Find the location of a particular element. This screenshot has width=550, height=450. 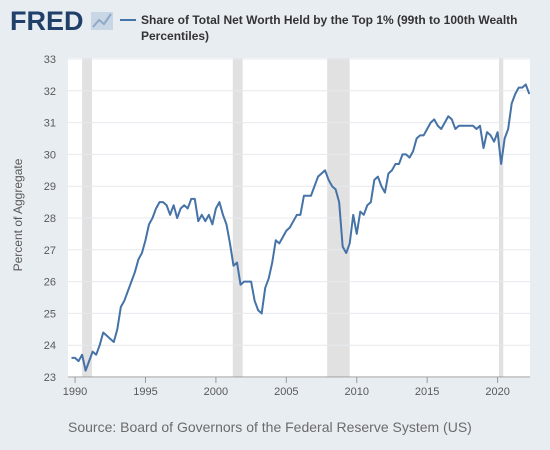

logo-icon-box is located at coordinates (102, 21).